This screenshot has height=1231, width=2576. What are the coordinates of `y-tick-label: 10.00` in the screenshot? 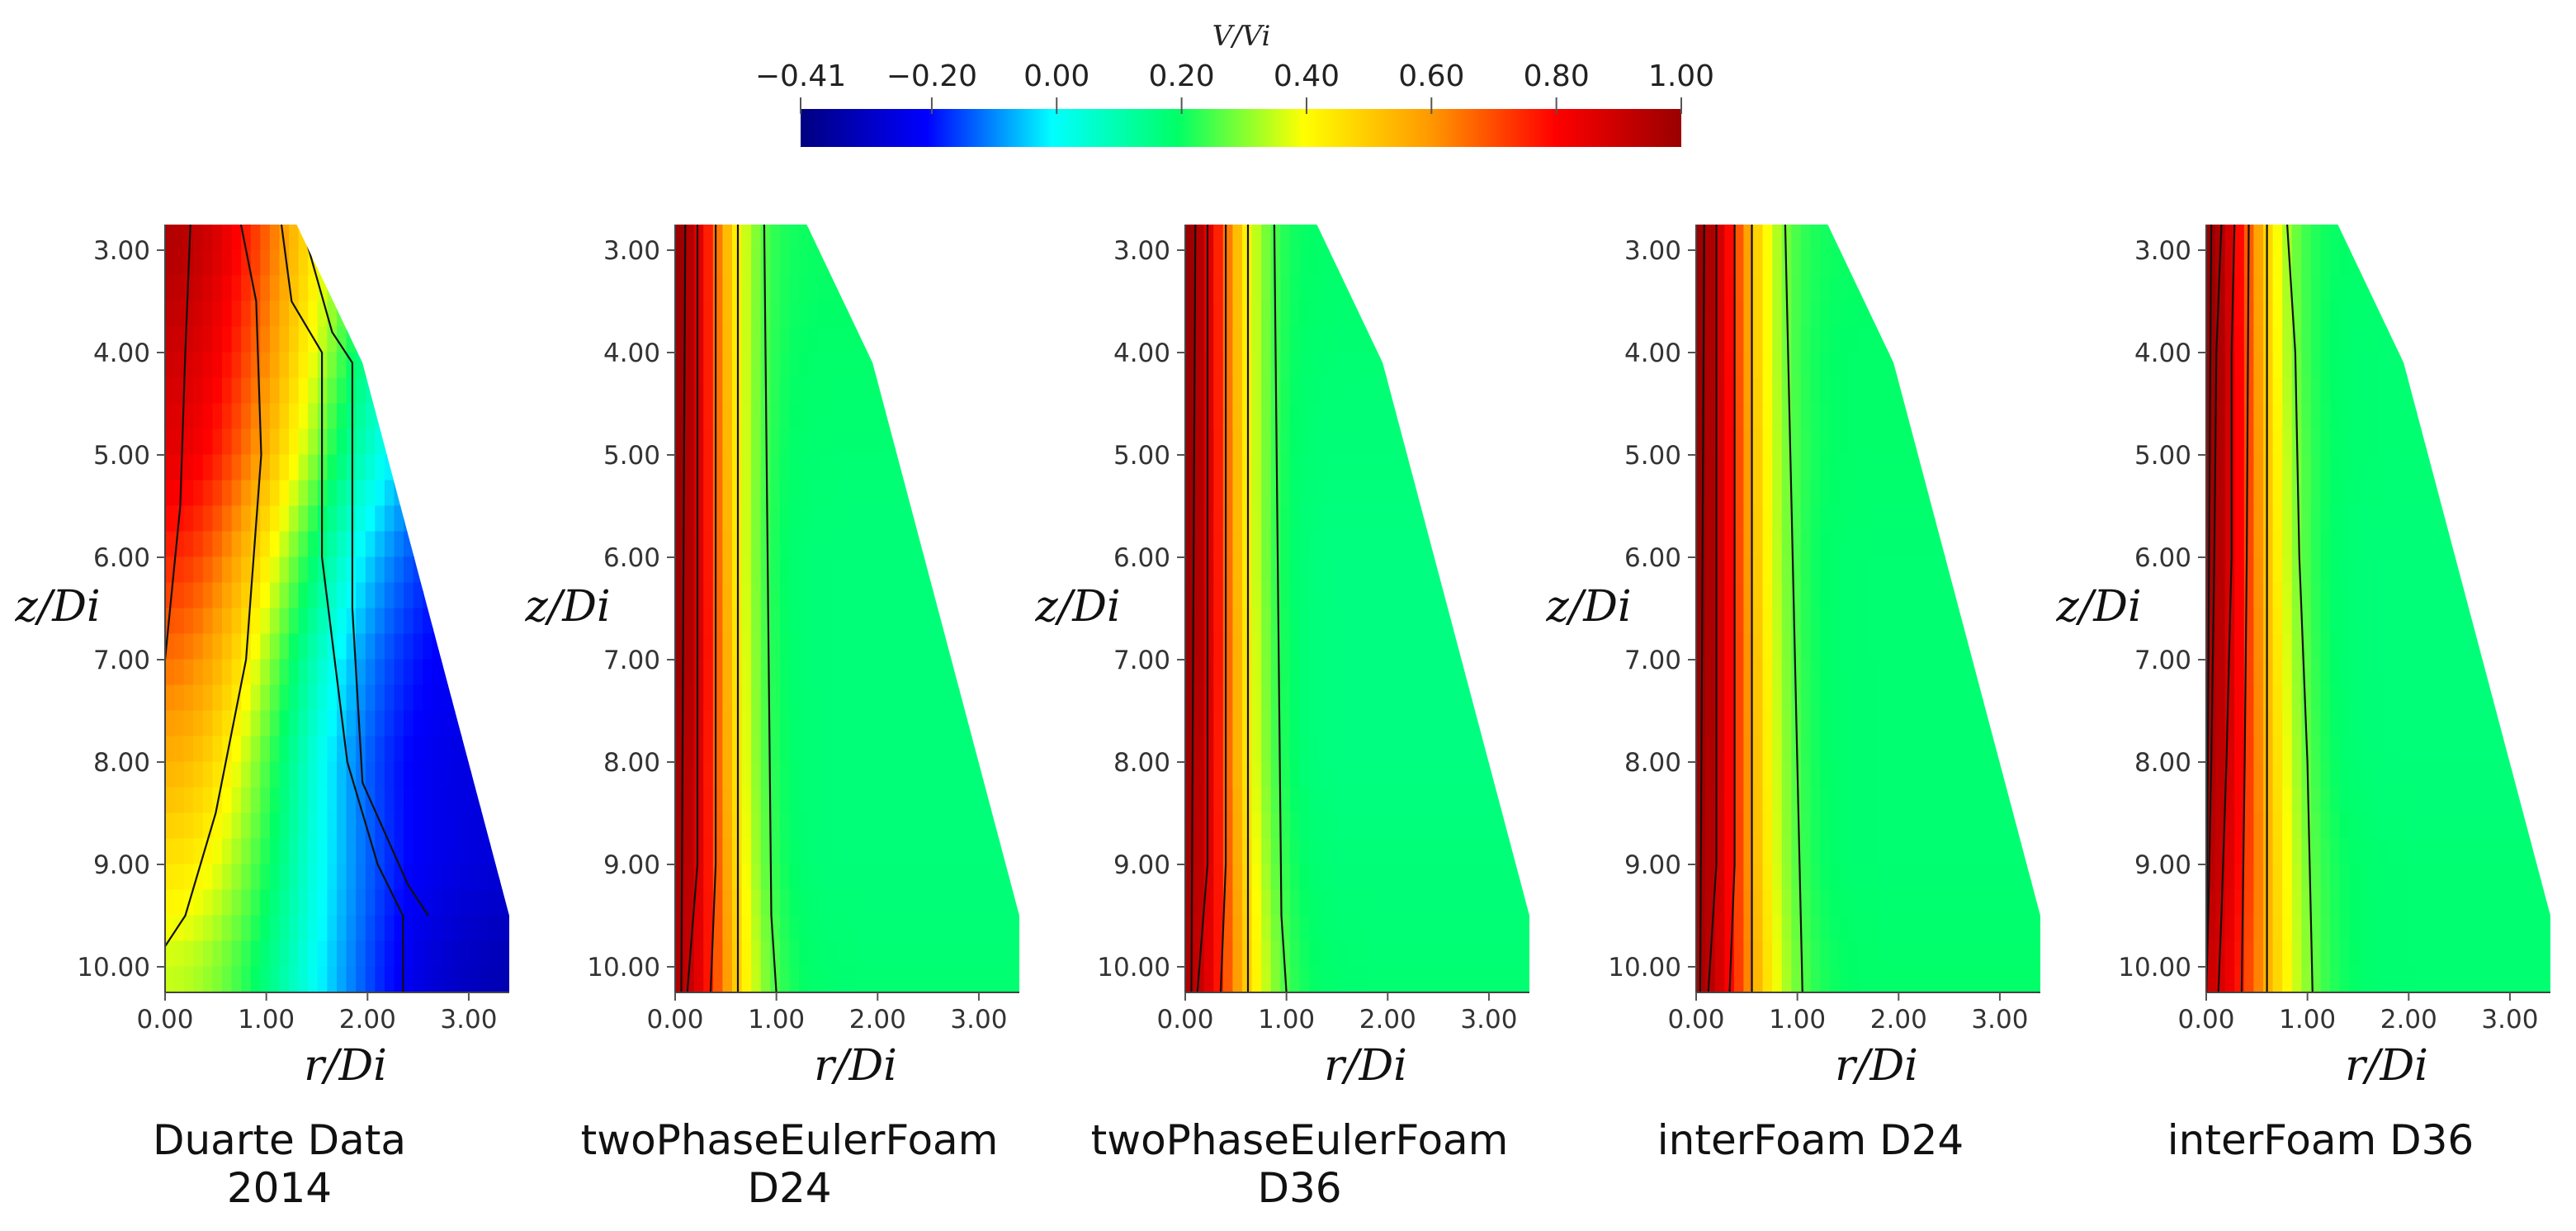 It's located at (1644, 967).